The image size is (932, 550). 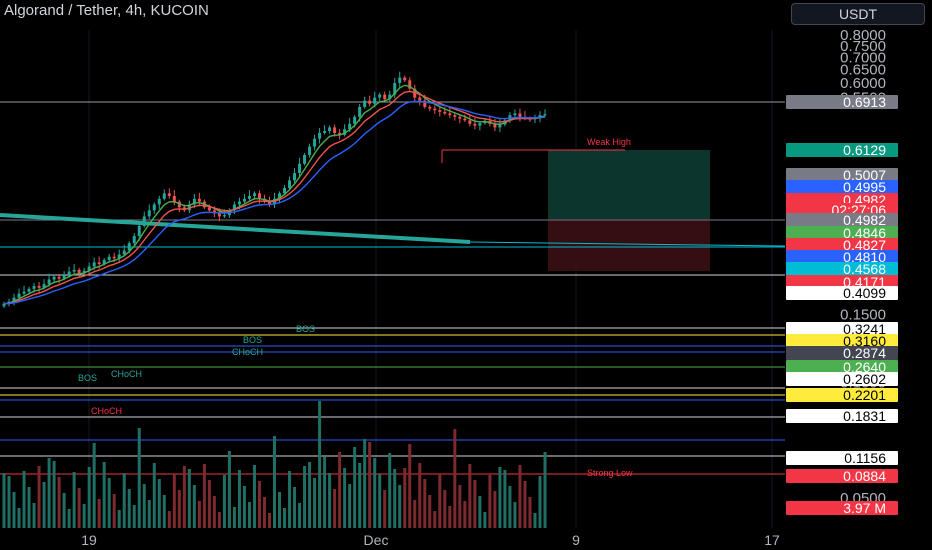 What do you see at coordinates (842, 233) in the screenshot?
I see `price-badge: 0.4846` at bounding box center [842, 233].